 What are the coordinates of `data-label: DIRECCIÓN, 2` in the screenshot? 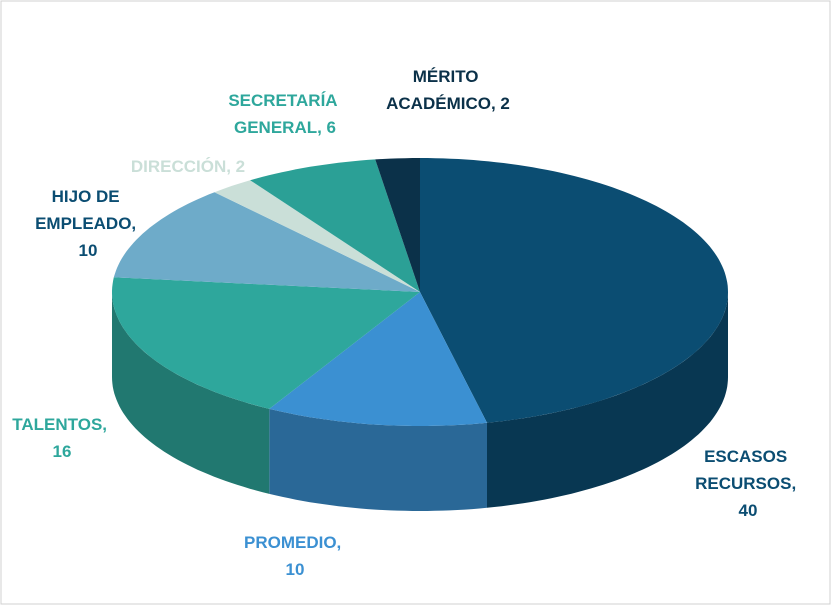 It's located at (188, 166).